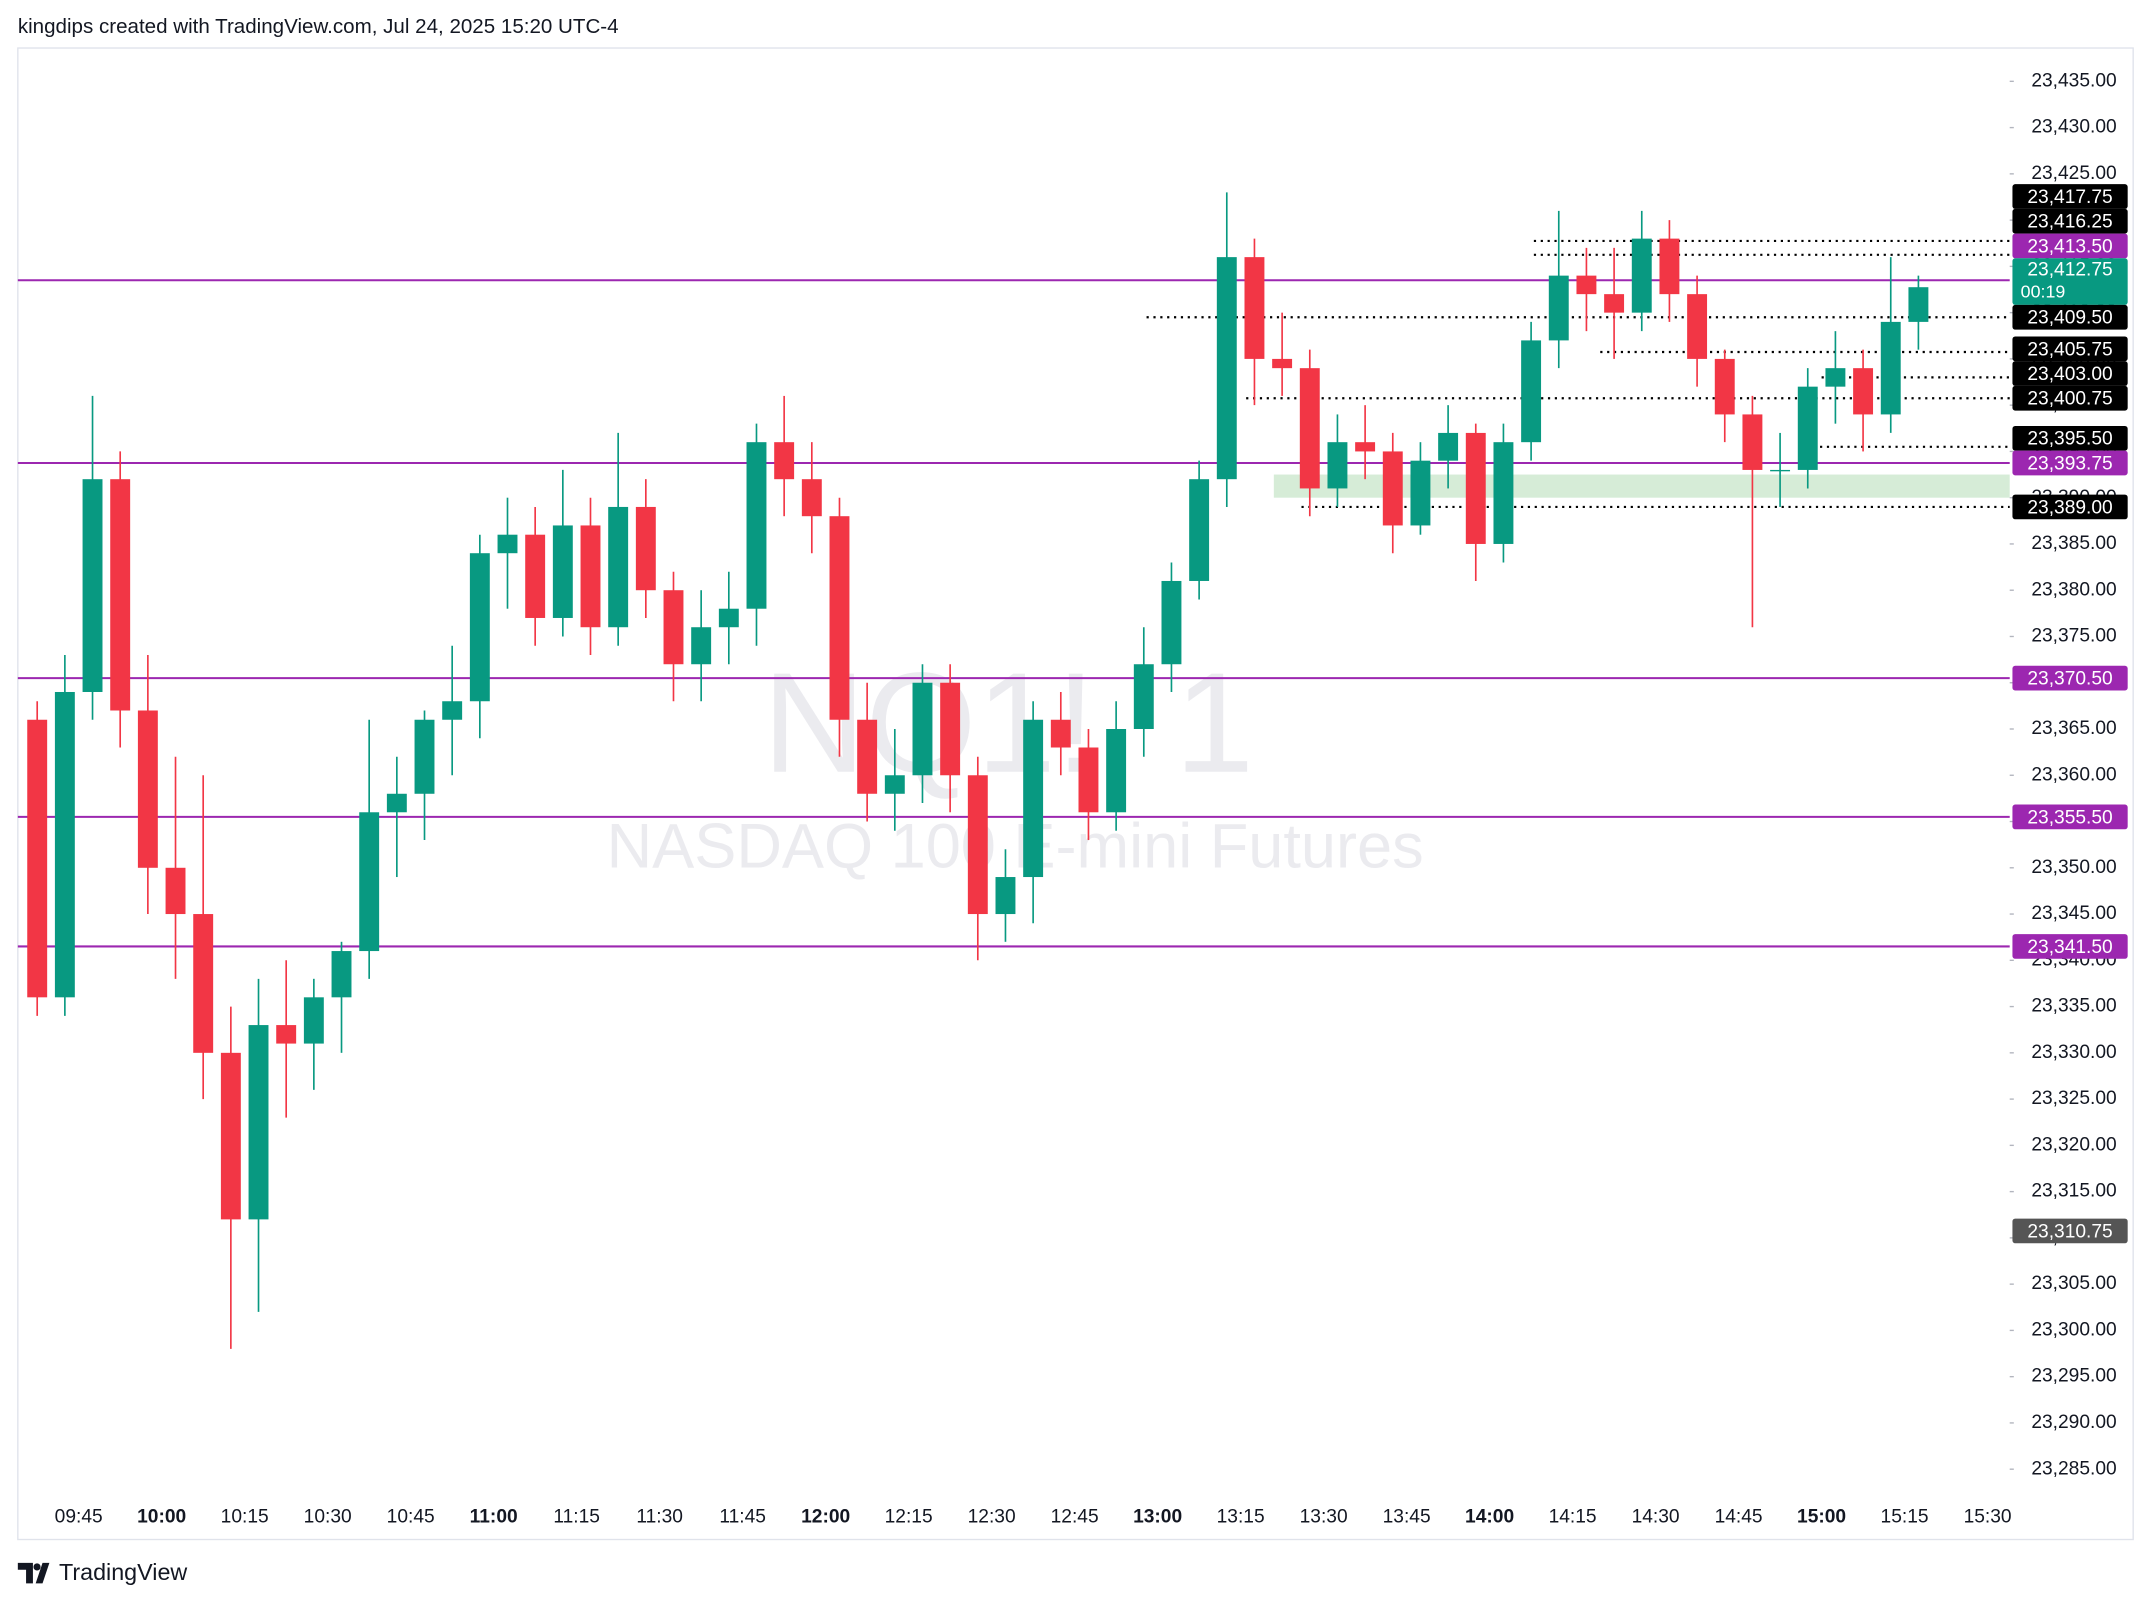  Describe the element at coordinates (2073, 1144) in the screenshot. I see `y-tick-label: 23,320.00` at that location.